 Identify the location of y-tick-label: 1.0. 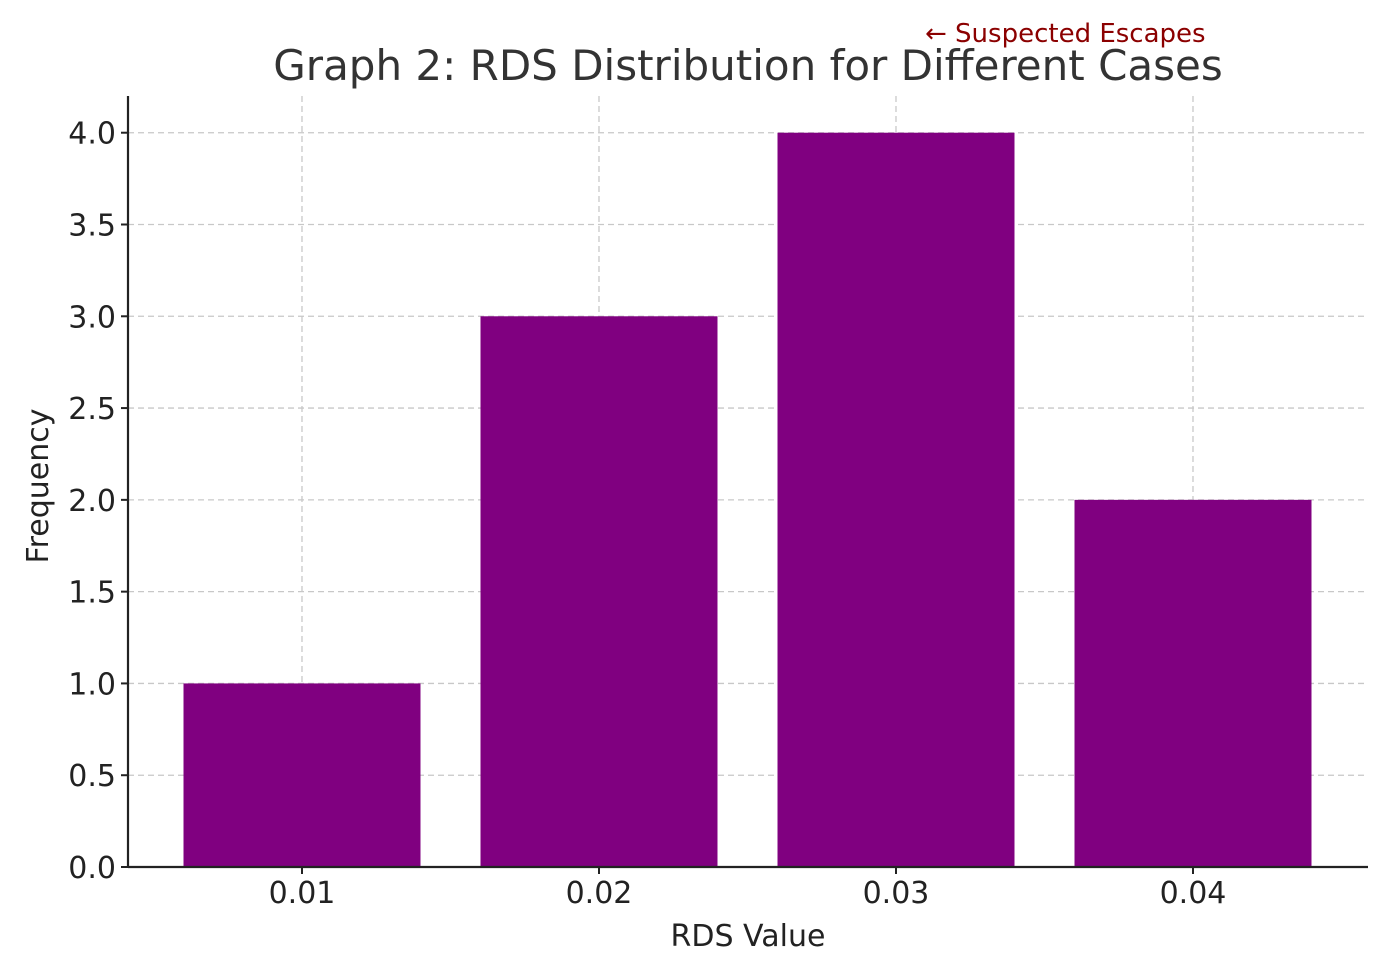
(92, 684).